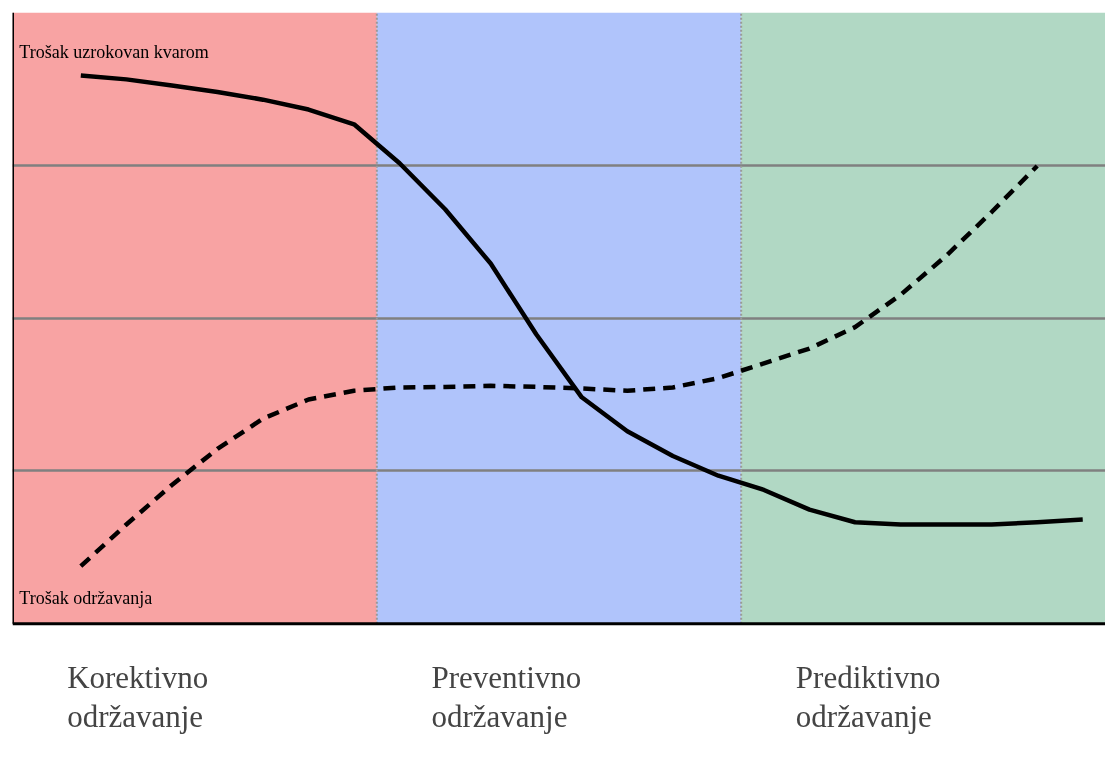 The image size is (1105, 776). I want to click on series-label: Trošak održavanja, so click(86, 598).